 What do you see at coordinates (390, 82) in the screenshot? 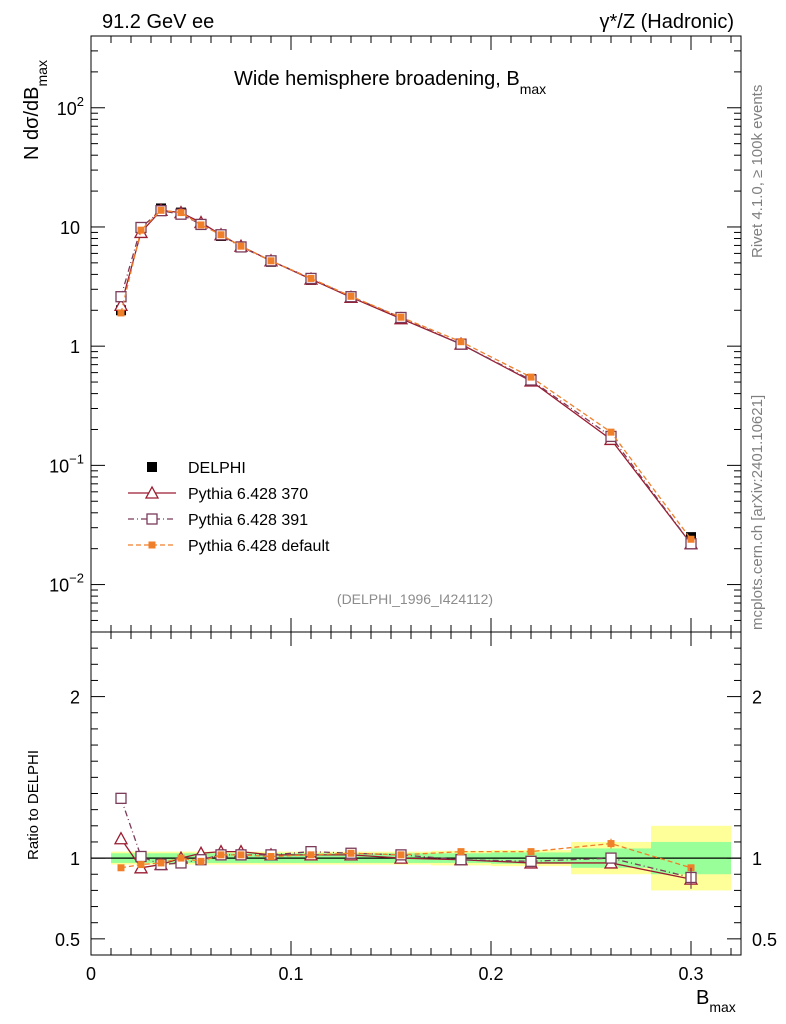
I see `plot-title: Wide hemisphere broadening, Bmax` at bounding box center [390, 82].